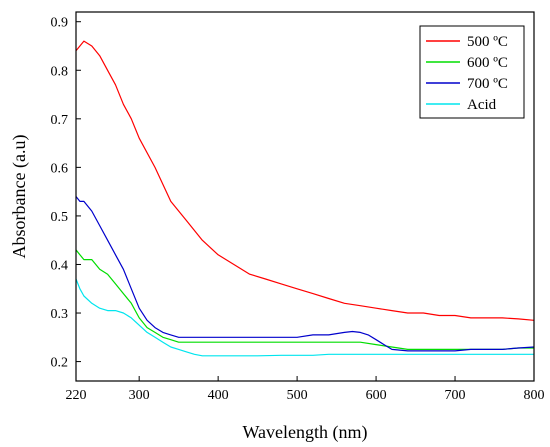 The image size is (550, 447). I want to click on y-tick-label: 0.8, so click(60, 71).